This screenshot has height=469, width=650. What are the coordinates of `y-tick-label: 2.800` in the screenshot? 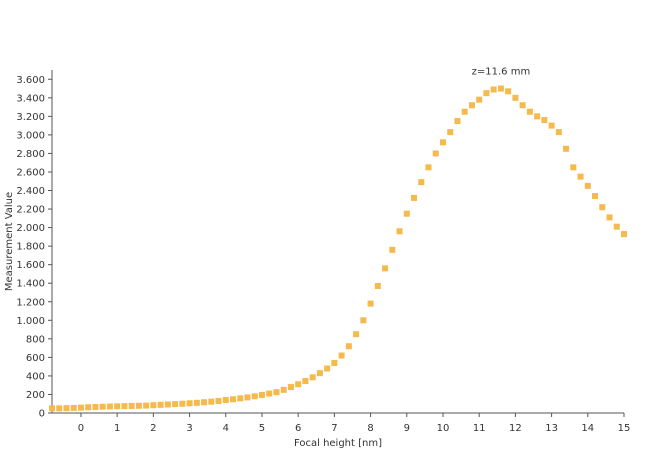 It's located at (30, 154).